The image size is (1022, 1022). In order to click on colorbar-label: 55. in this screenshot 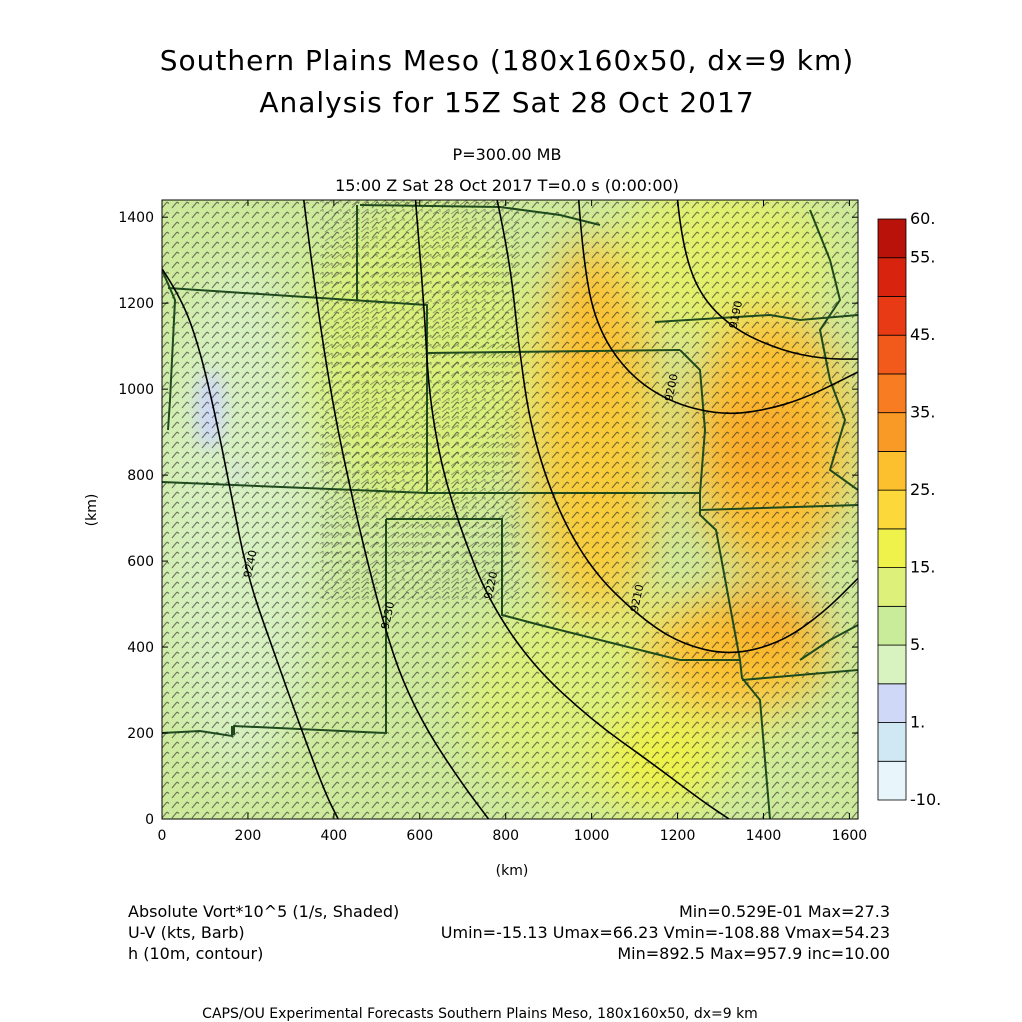, I will do `click(922, 257)`.